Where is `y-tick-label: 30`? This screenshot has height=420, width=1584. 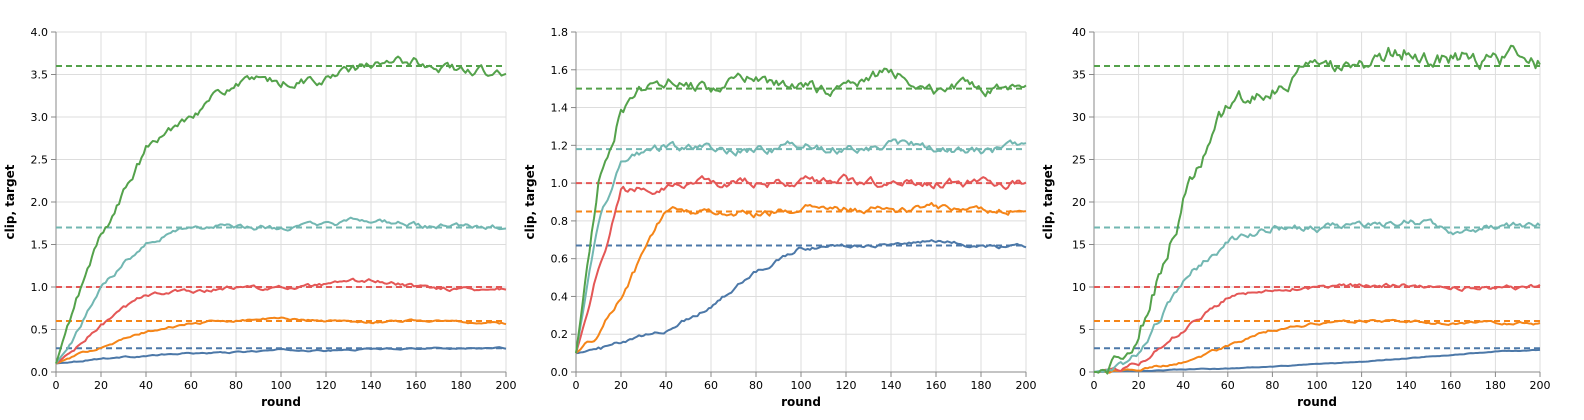
y-tick-label: 30 is located at coordinates (1079, 117).